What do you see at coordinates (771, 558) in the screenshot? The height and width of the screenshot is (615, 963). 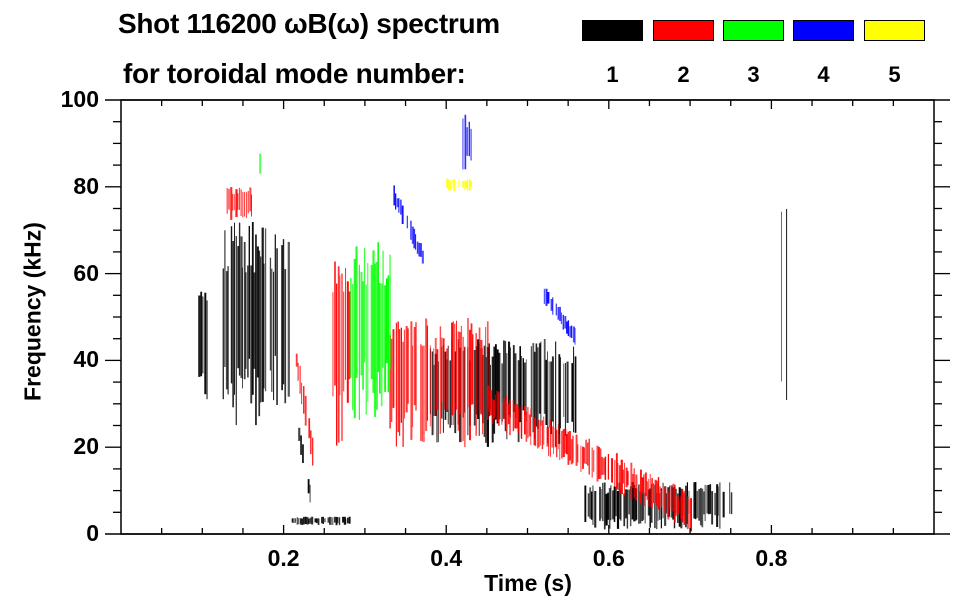 I see `x-tick-label: 0.8` at bounding box center [771, 558].